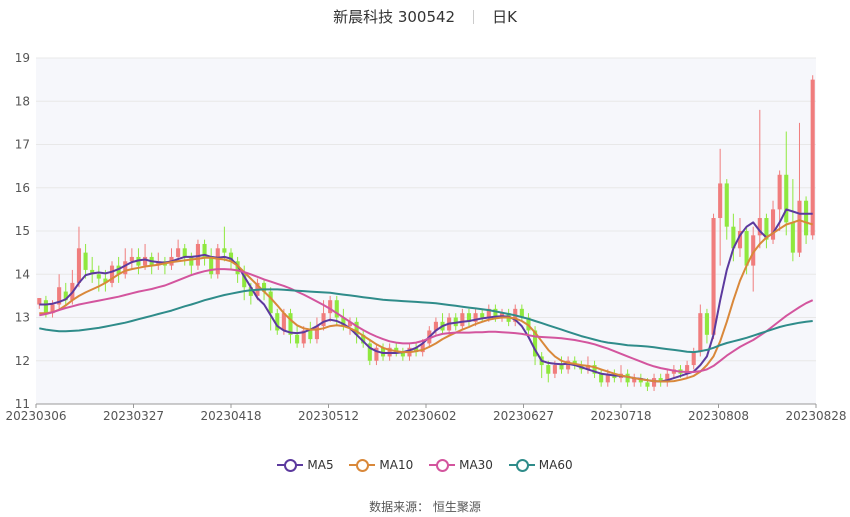  I want to click on title-divider, so click(474, 17).